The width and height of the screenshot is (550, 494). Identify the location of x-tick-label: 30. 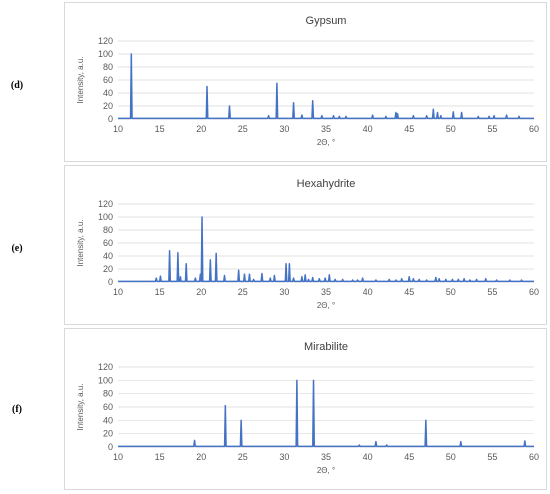
(284, 292).